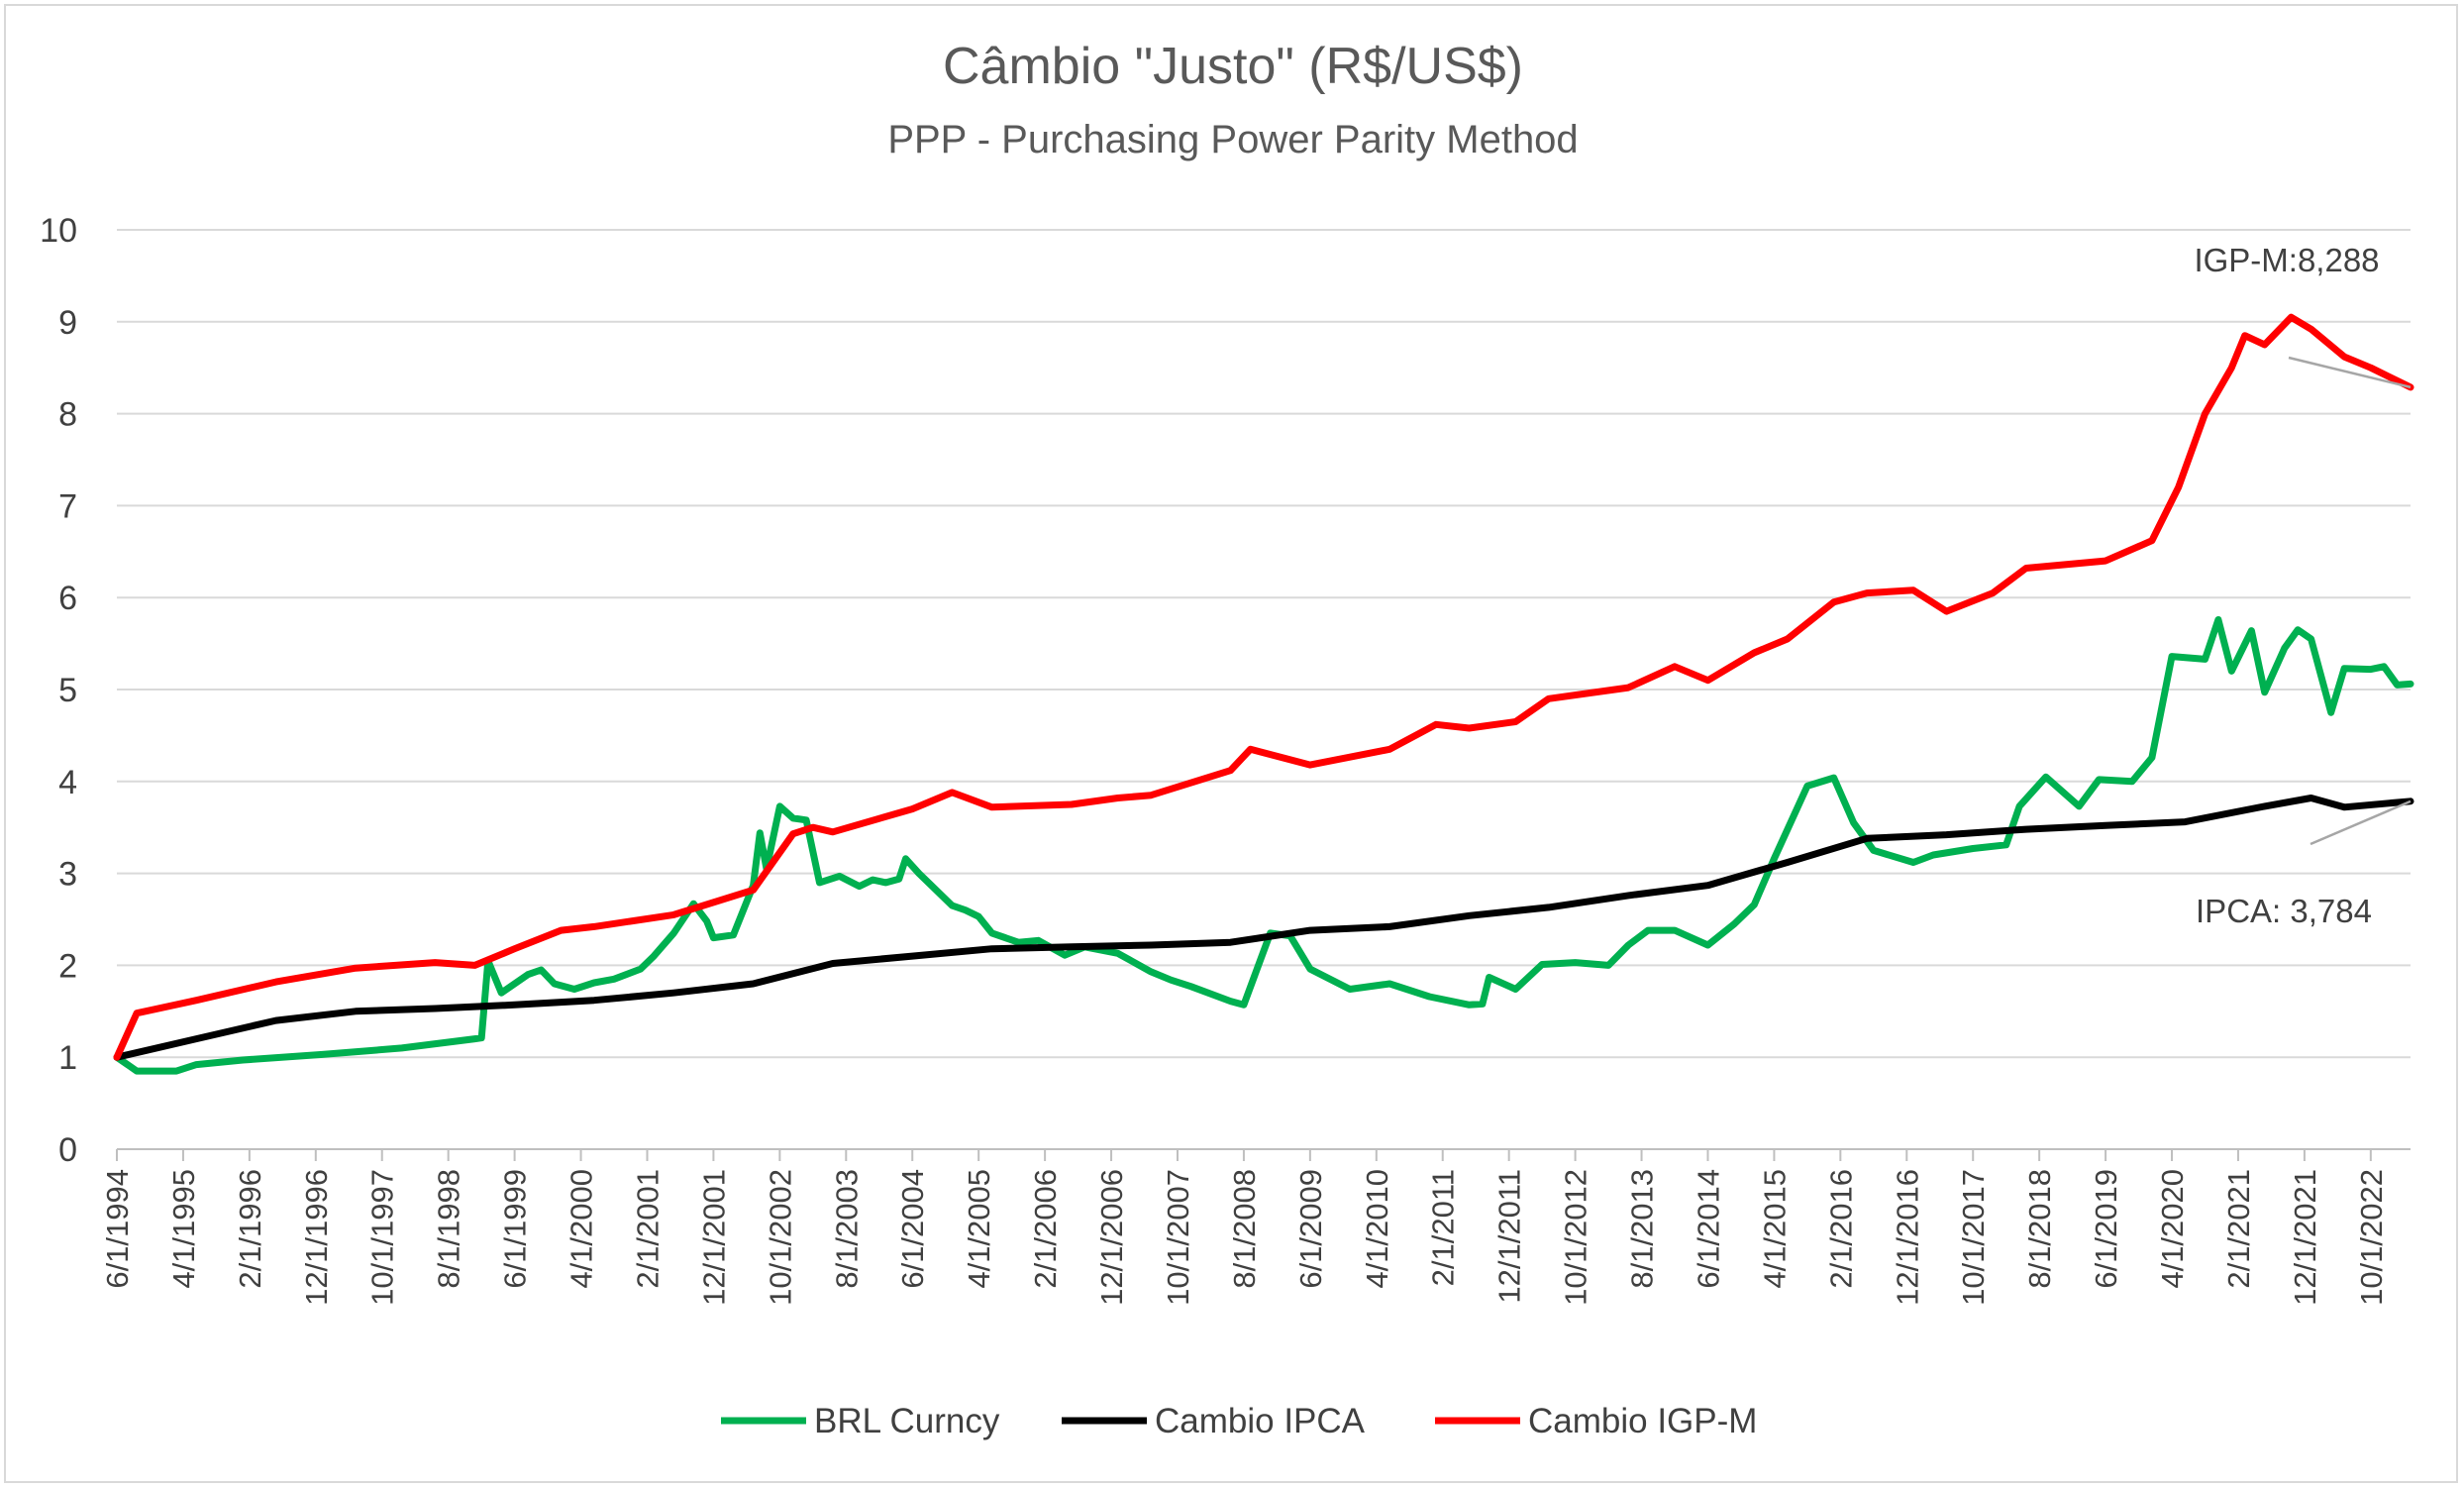  I want to click on x-tick-label: 8/1/1998, so click(449, 1229).